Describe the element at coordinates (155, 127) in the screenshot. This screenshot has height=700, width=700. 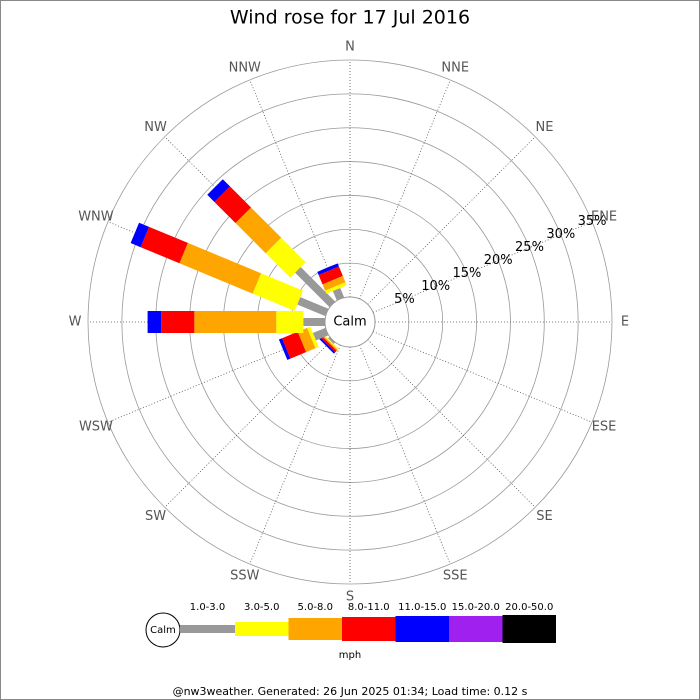
I see `direction-label: NW` at that location.